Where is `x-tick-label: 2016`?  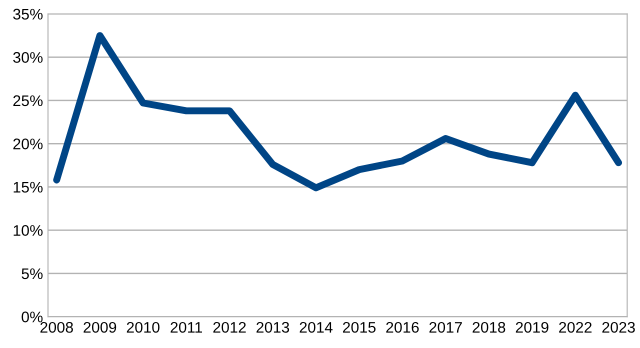 x-tick-label: 2016 is located at coordinates (402, 327).